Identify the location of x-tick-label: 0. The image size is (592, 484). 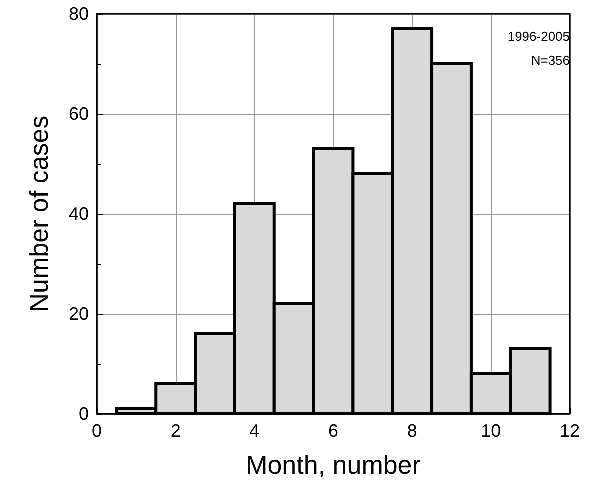
(97, 431).